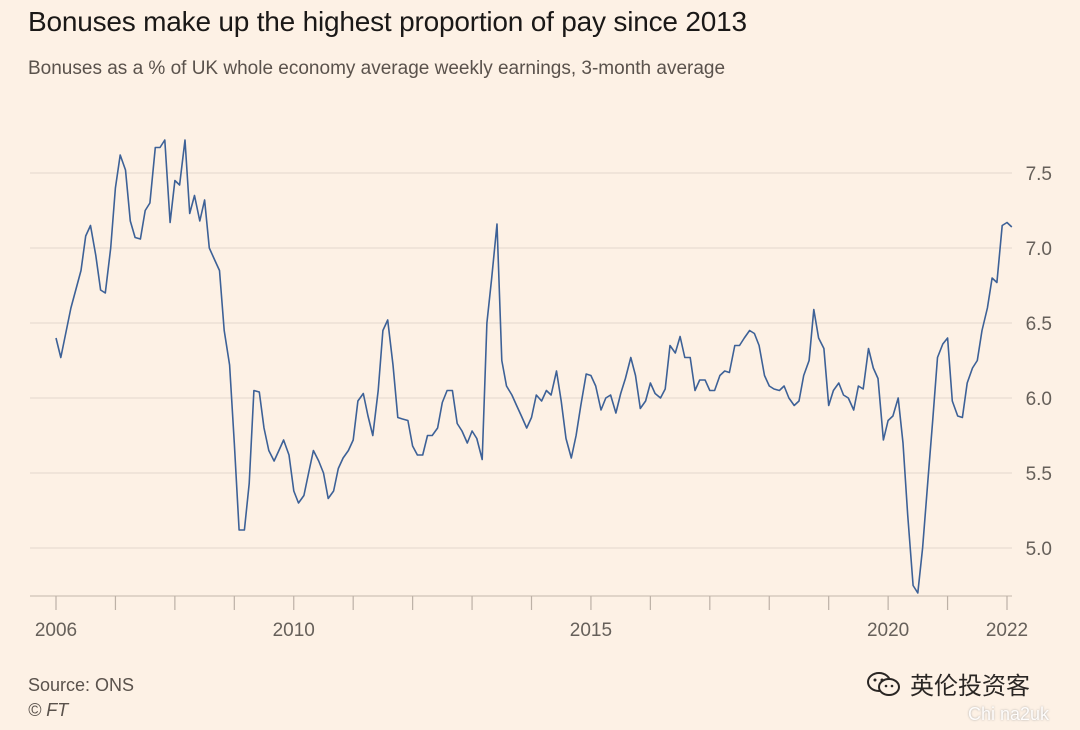 This screenshot has height=730, width=1080. Describe the element at coordinates (48, 710) in the screenshot. I see `ft-credit: © FT` at that location.